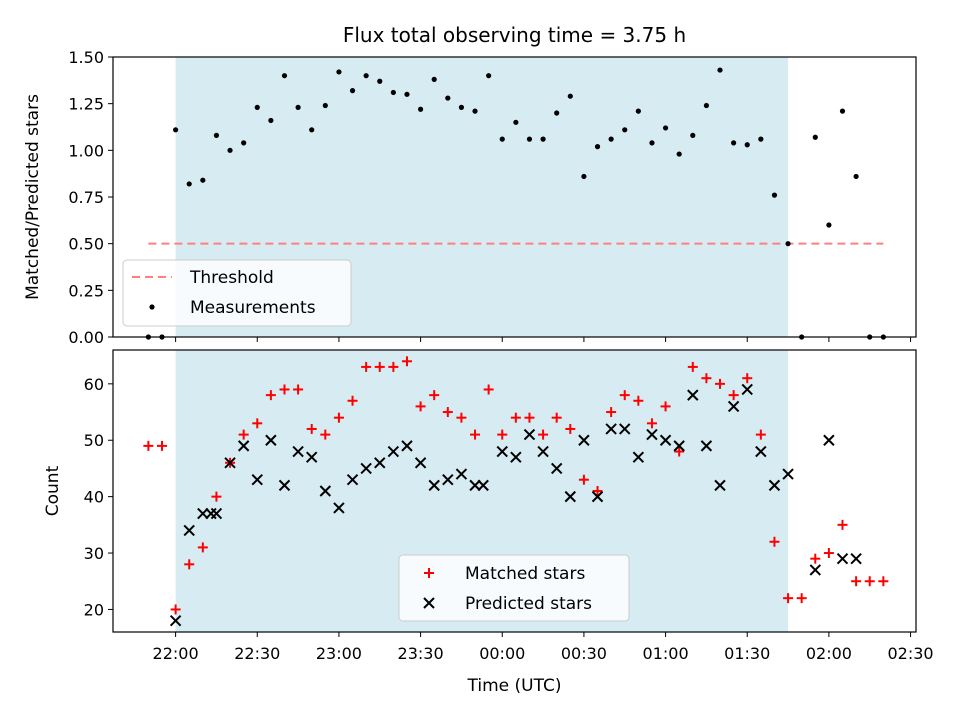 The height and width of the screenshot is (720, 960). Describe the element at coordinates (747, 653) in the screenshot. I see `x-tick-label: 01:30` at that location.